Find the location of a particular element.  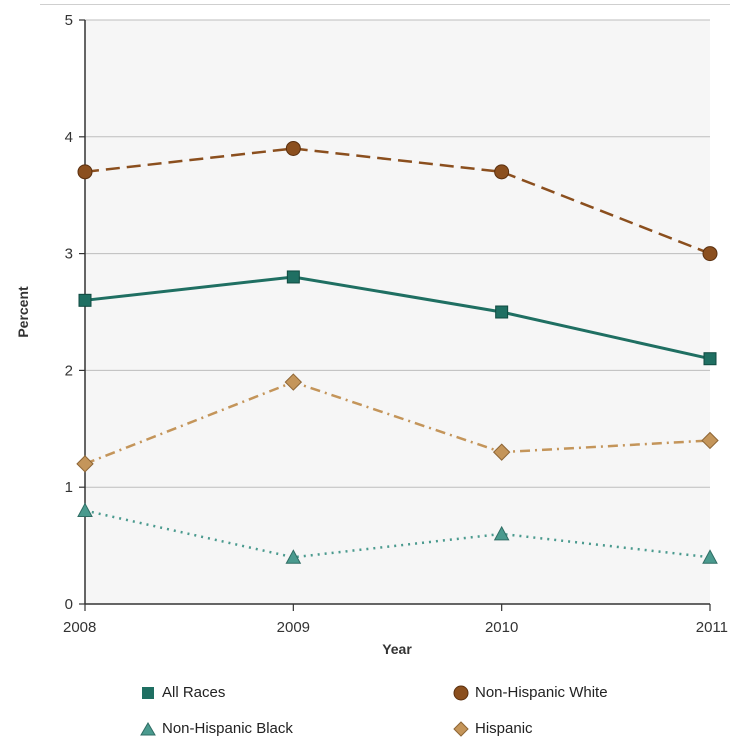

legend-item-non-hispanic-white: Non-Hispanic White is located at coordinates (530, 692).